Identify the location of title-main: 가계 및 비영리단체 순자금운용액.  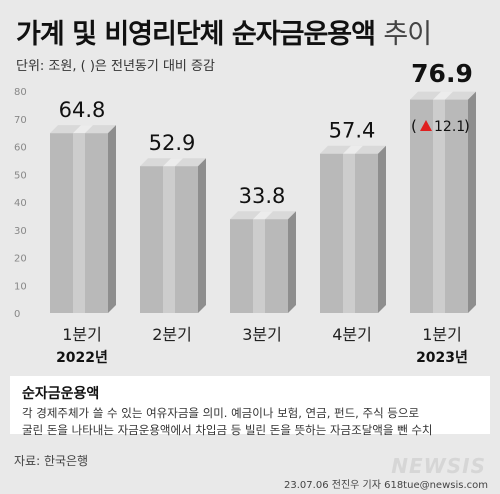
(196, 34).